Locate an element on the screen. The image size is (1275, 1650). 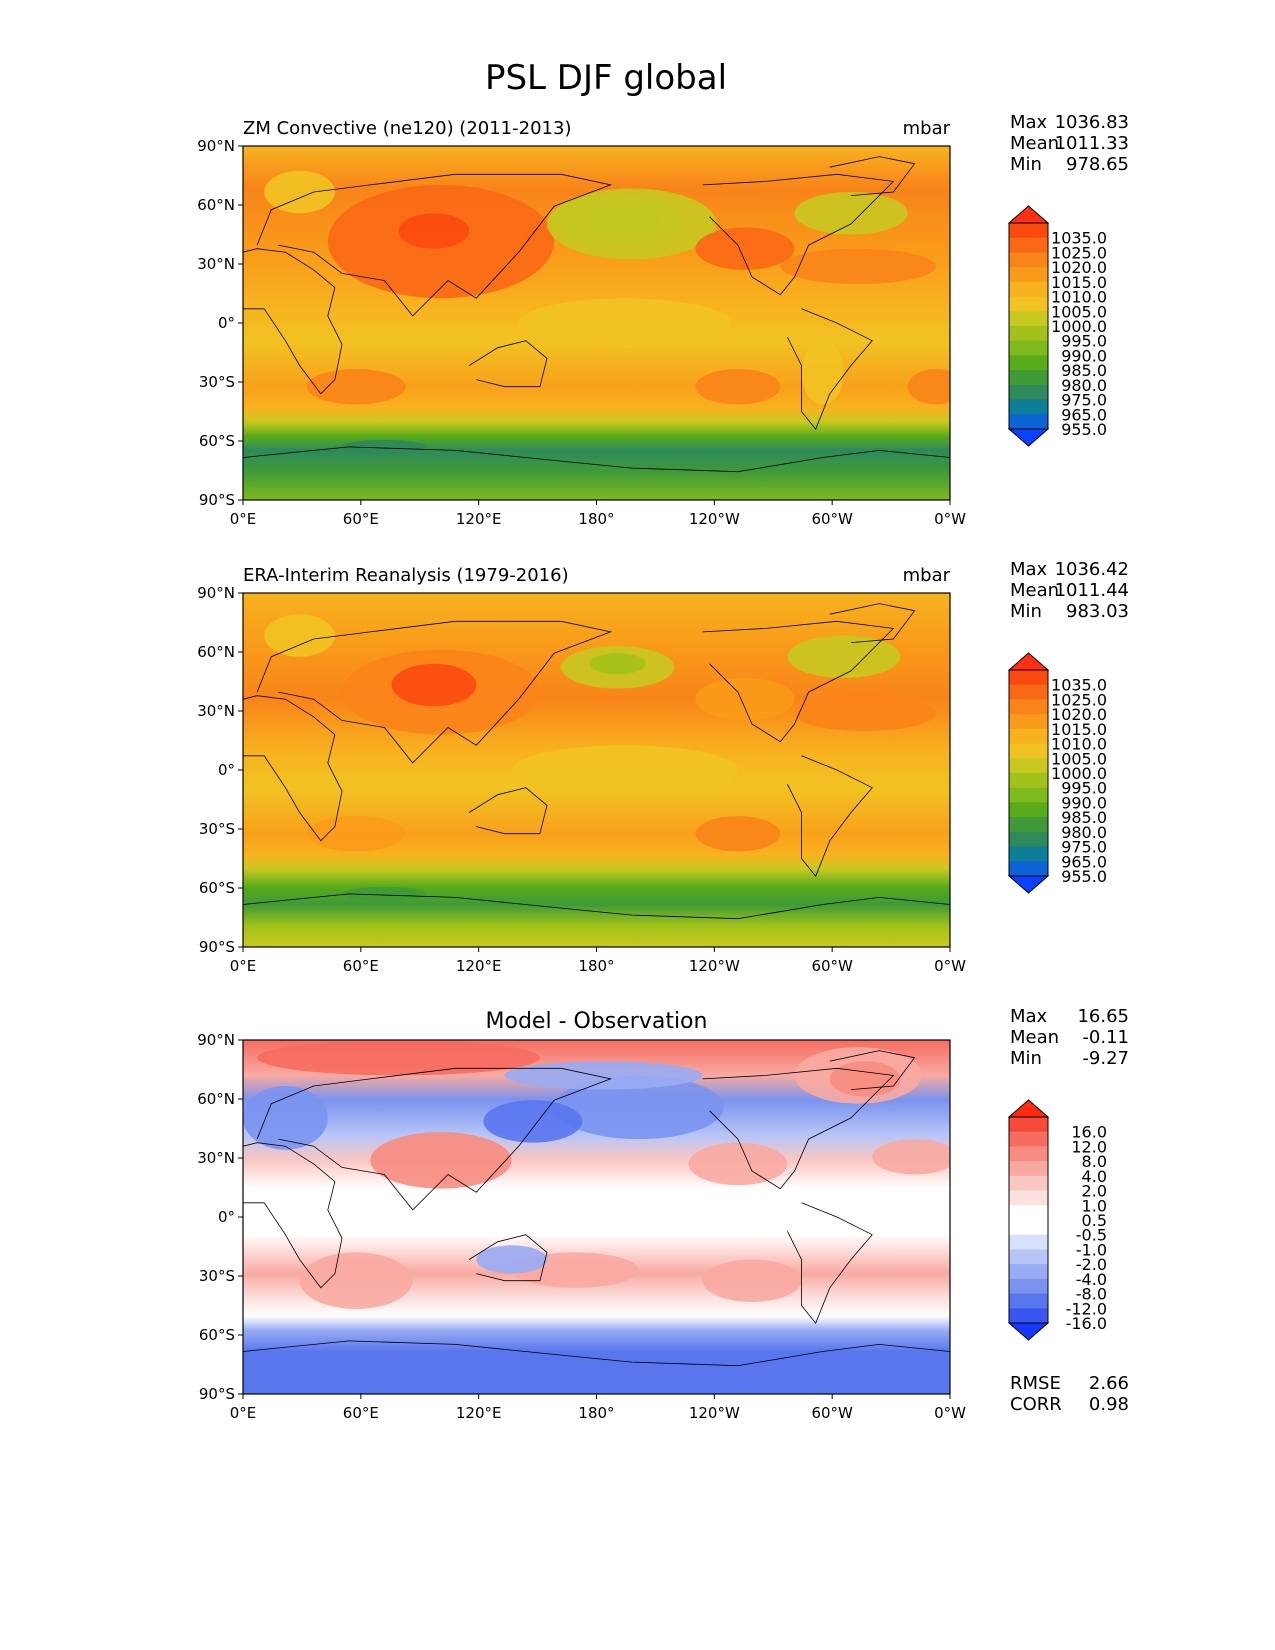
x-tick-label: 0°W is located at coordinates (950, 966).